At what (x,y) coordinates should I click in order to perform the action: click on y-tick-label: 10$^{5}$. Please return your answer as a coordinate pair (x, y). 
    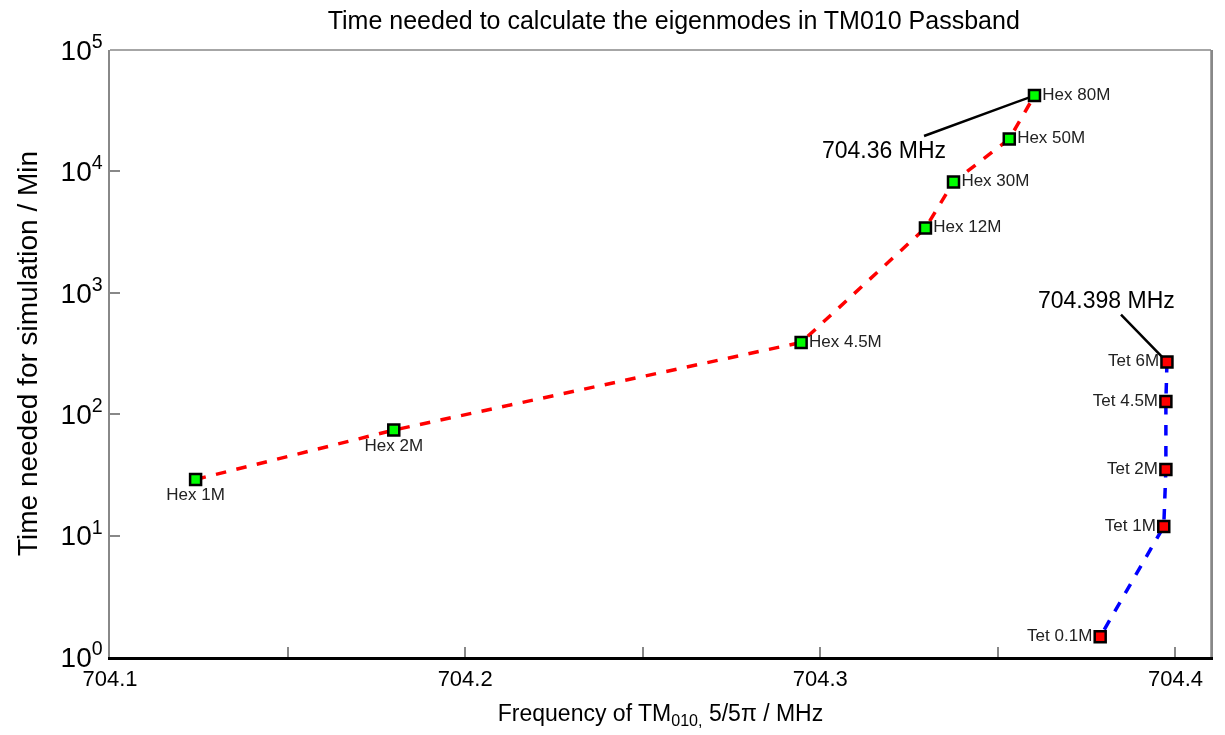
    Looking at the image, I should click on (81, 48).